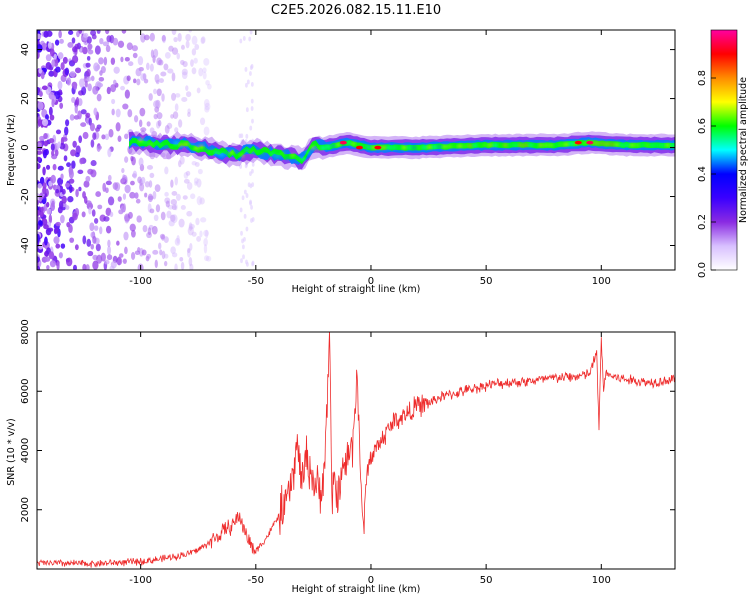 The width and height of the screenshot is (750, 604). What do you see at coordinates (371, 281) in the screenshot?
I see `x-tick-label: 0` at bounding box center [371, 281].